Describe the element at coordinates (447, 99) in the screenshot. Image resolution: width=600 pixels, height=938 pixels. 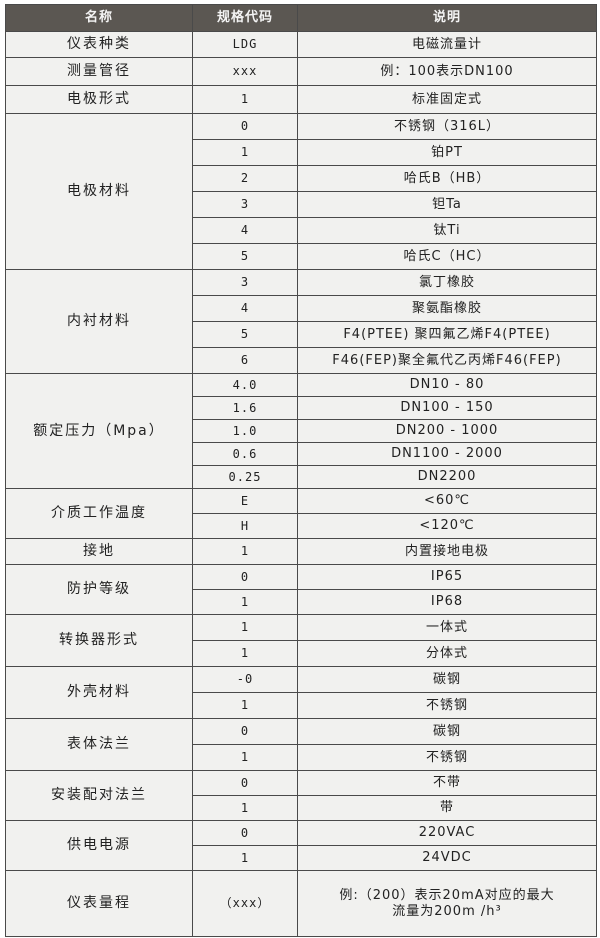
I see `spec-desc: 标准固定式` at that location.